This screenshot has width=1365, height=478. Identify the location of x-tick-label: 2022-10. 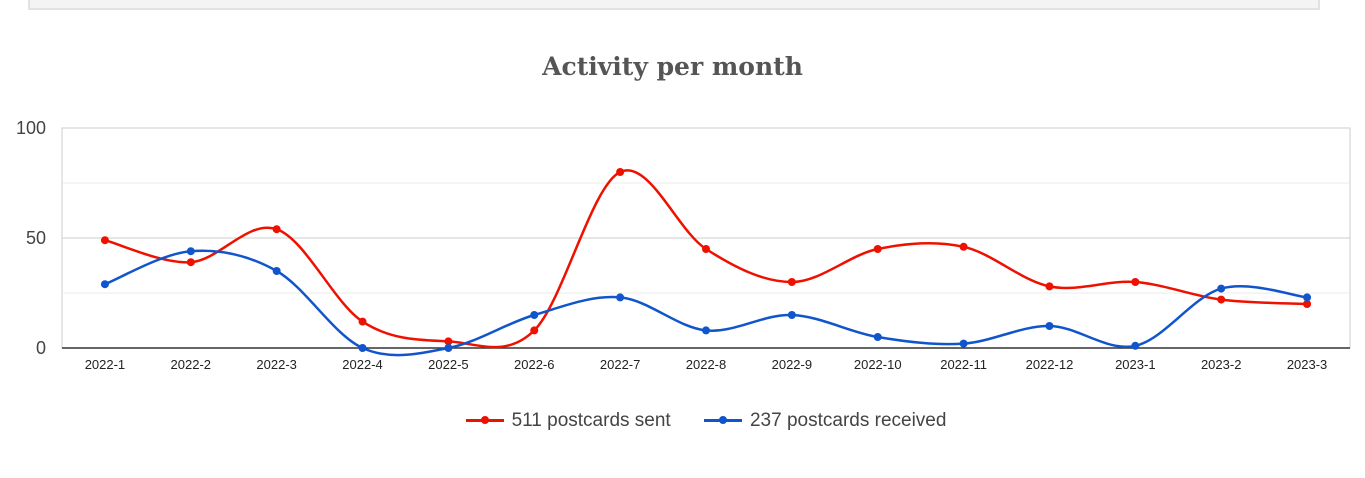
(878, 364).